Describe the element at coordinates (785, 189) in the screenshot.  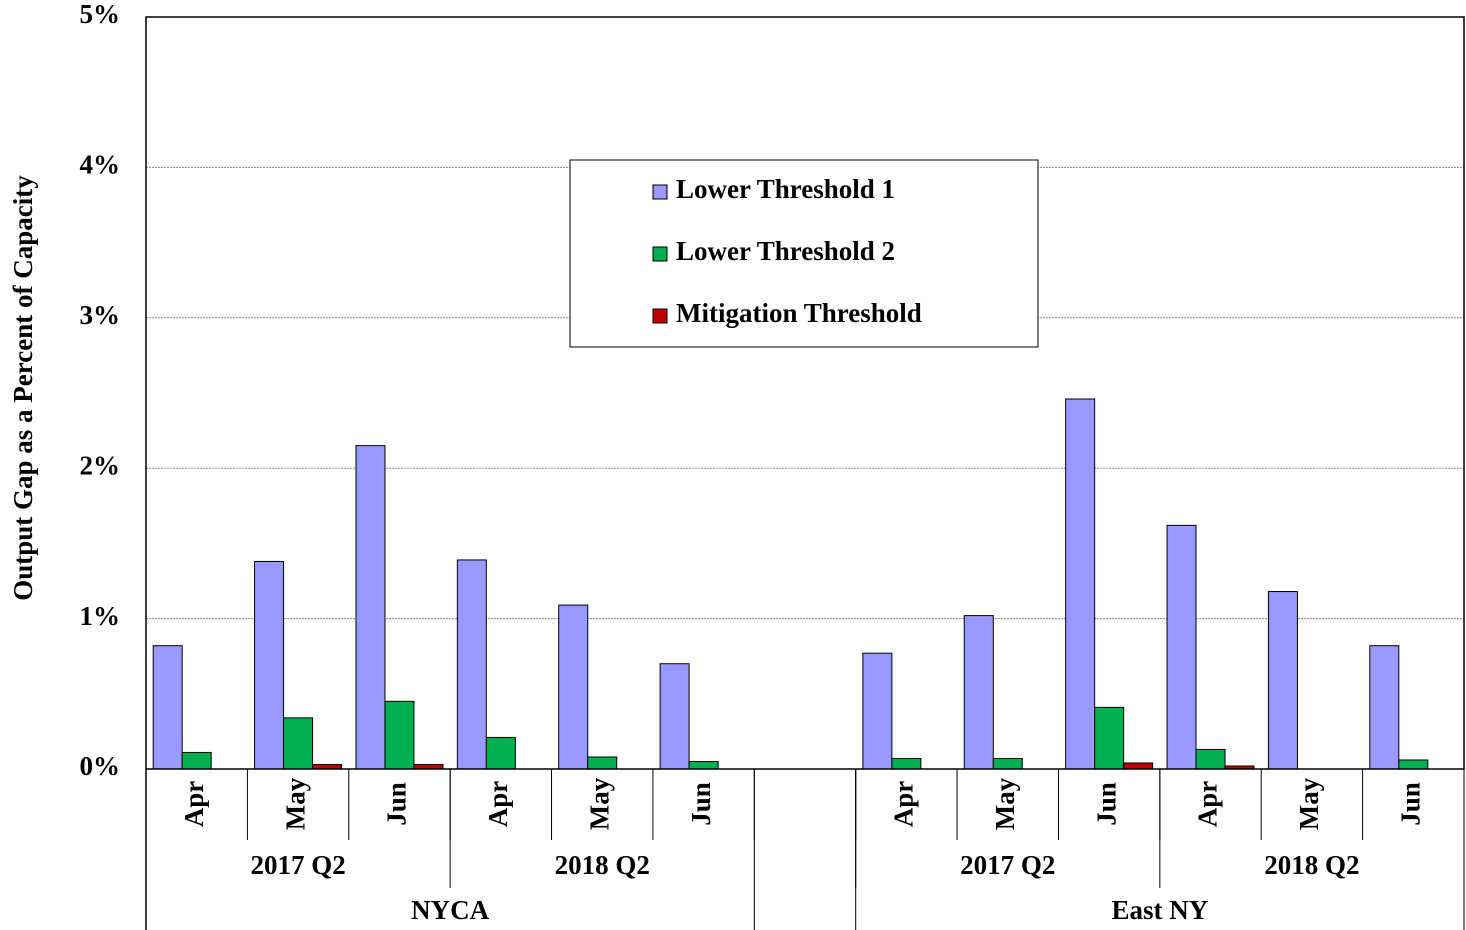
I see `legend-label: Lower Threshold 1` at that location.